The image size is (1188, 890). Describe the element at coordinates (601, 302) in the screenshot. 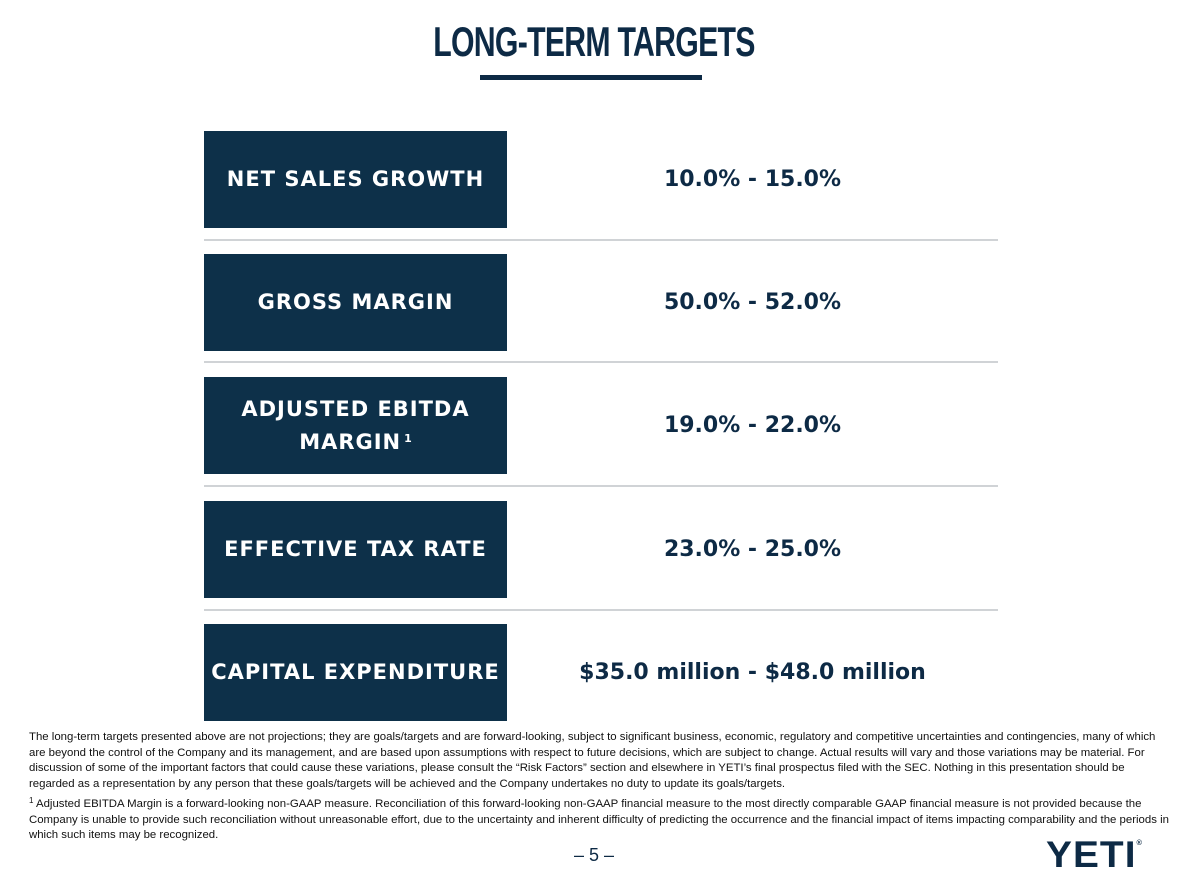

I see `target-row-gross-margin: GROSS MARGIN 50.0% - 52.0%` at that location.